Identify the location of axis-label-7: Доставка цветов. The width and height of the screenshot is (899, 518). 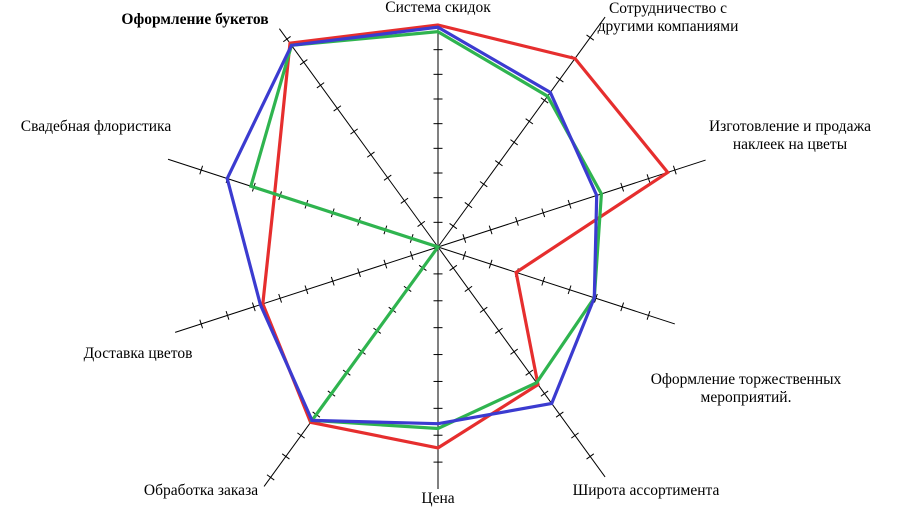
(138, 353).